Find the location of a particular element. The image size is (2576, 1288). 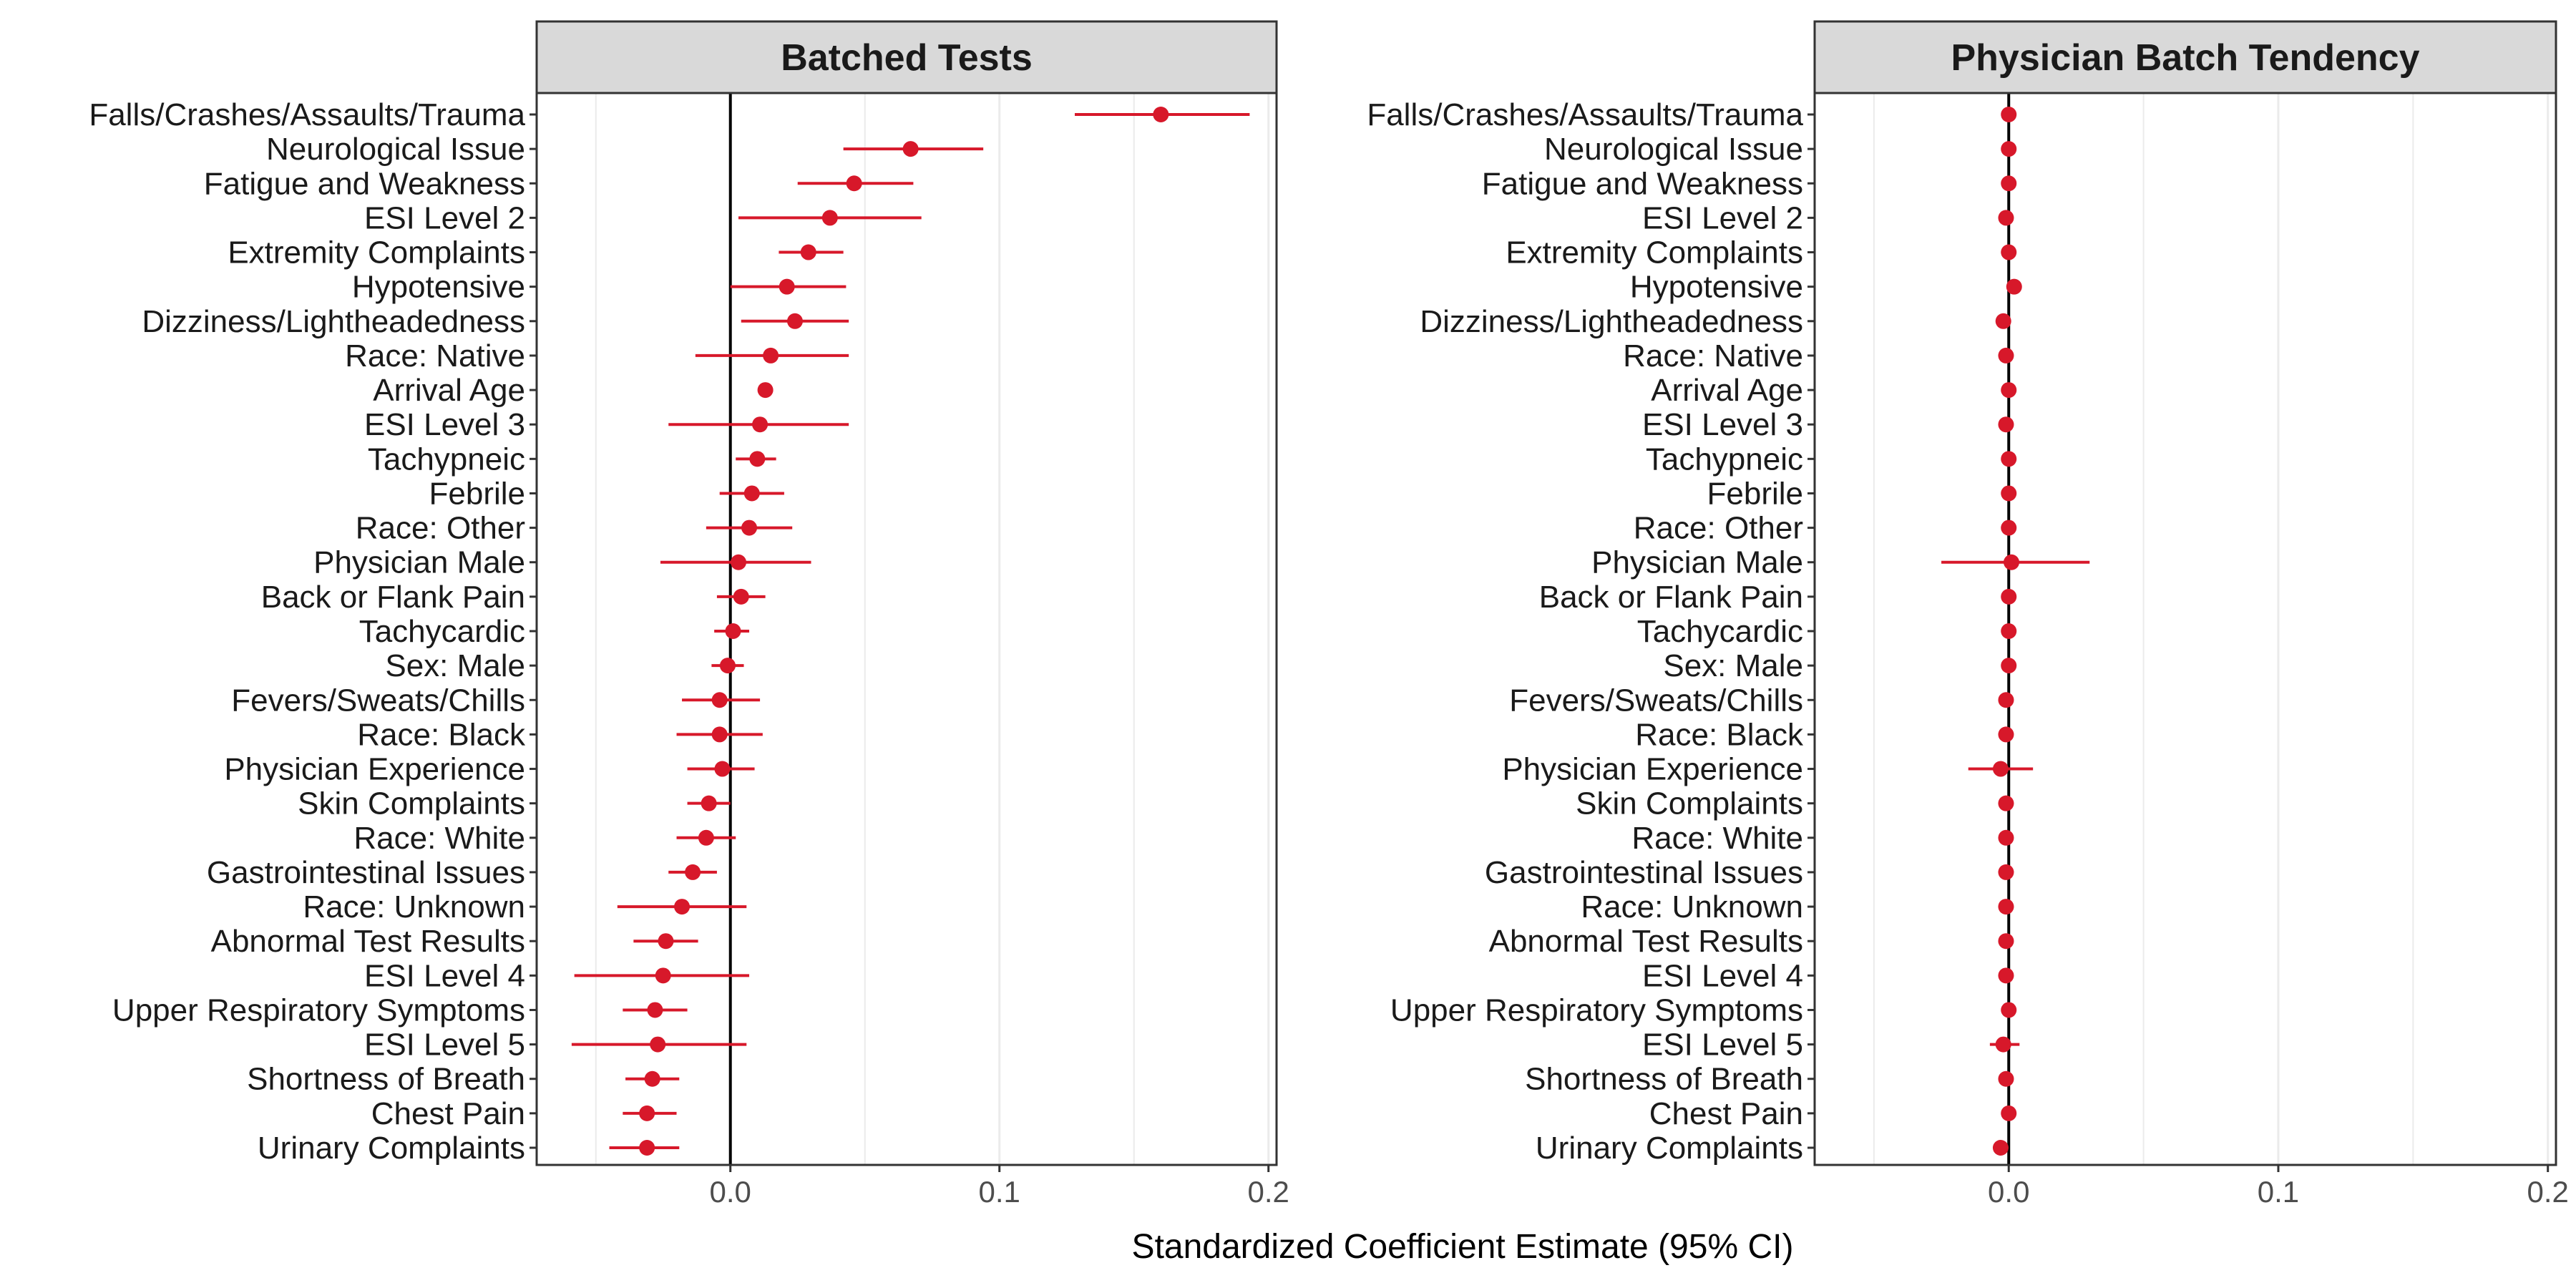

category-label: Fevers/Sweats/Chills is located at coordinates (378, 700).